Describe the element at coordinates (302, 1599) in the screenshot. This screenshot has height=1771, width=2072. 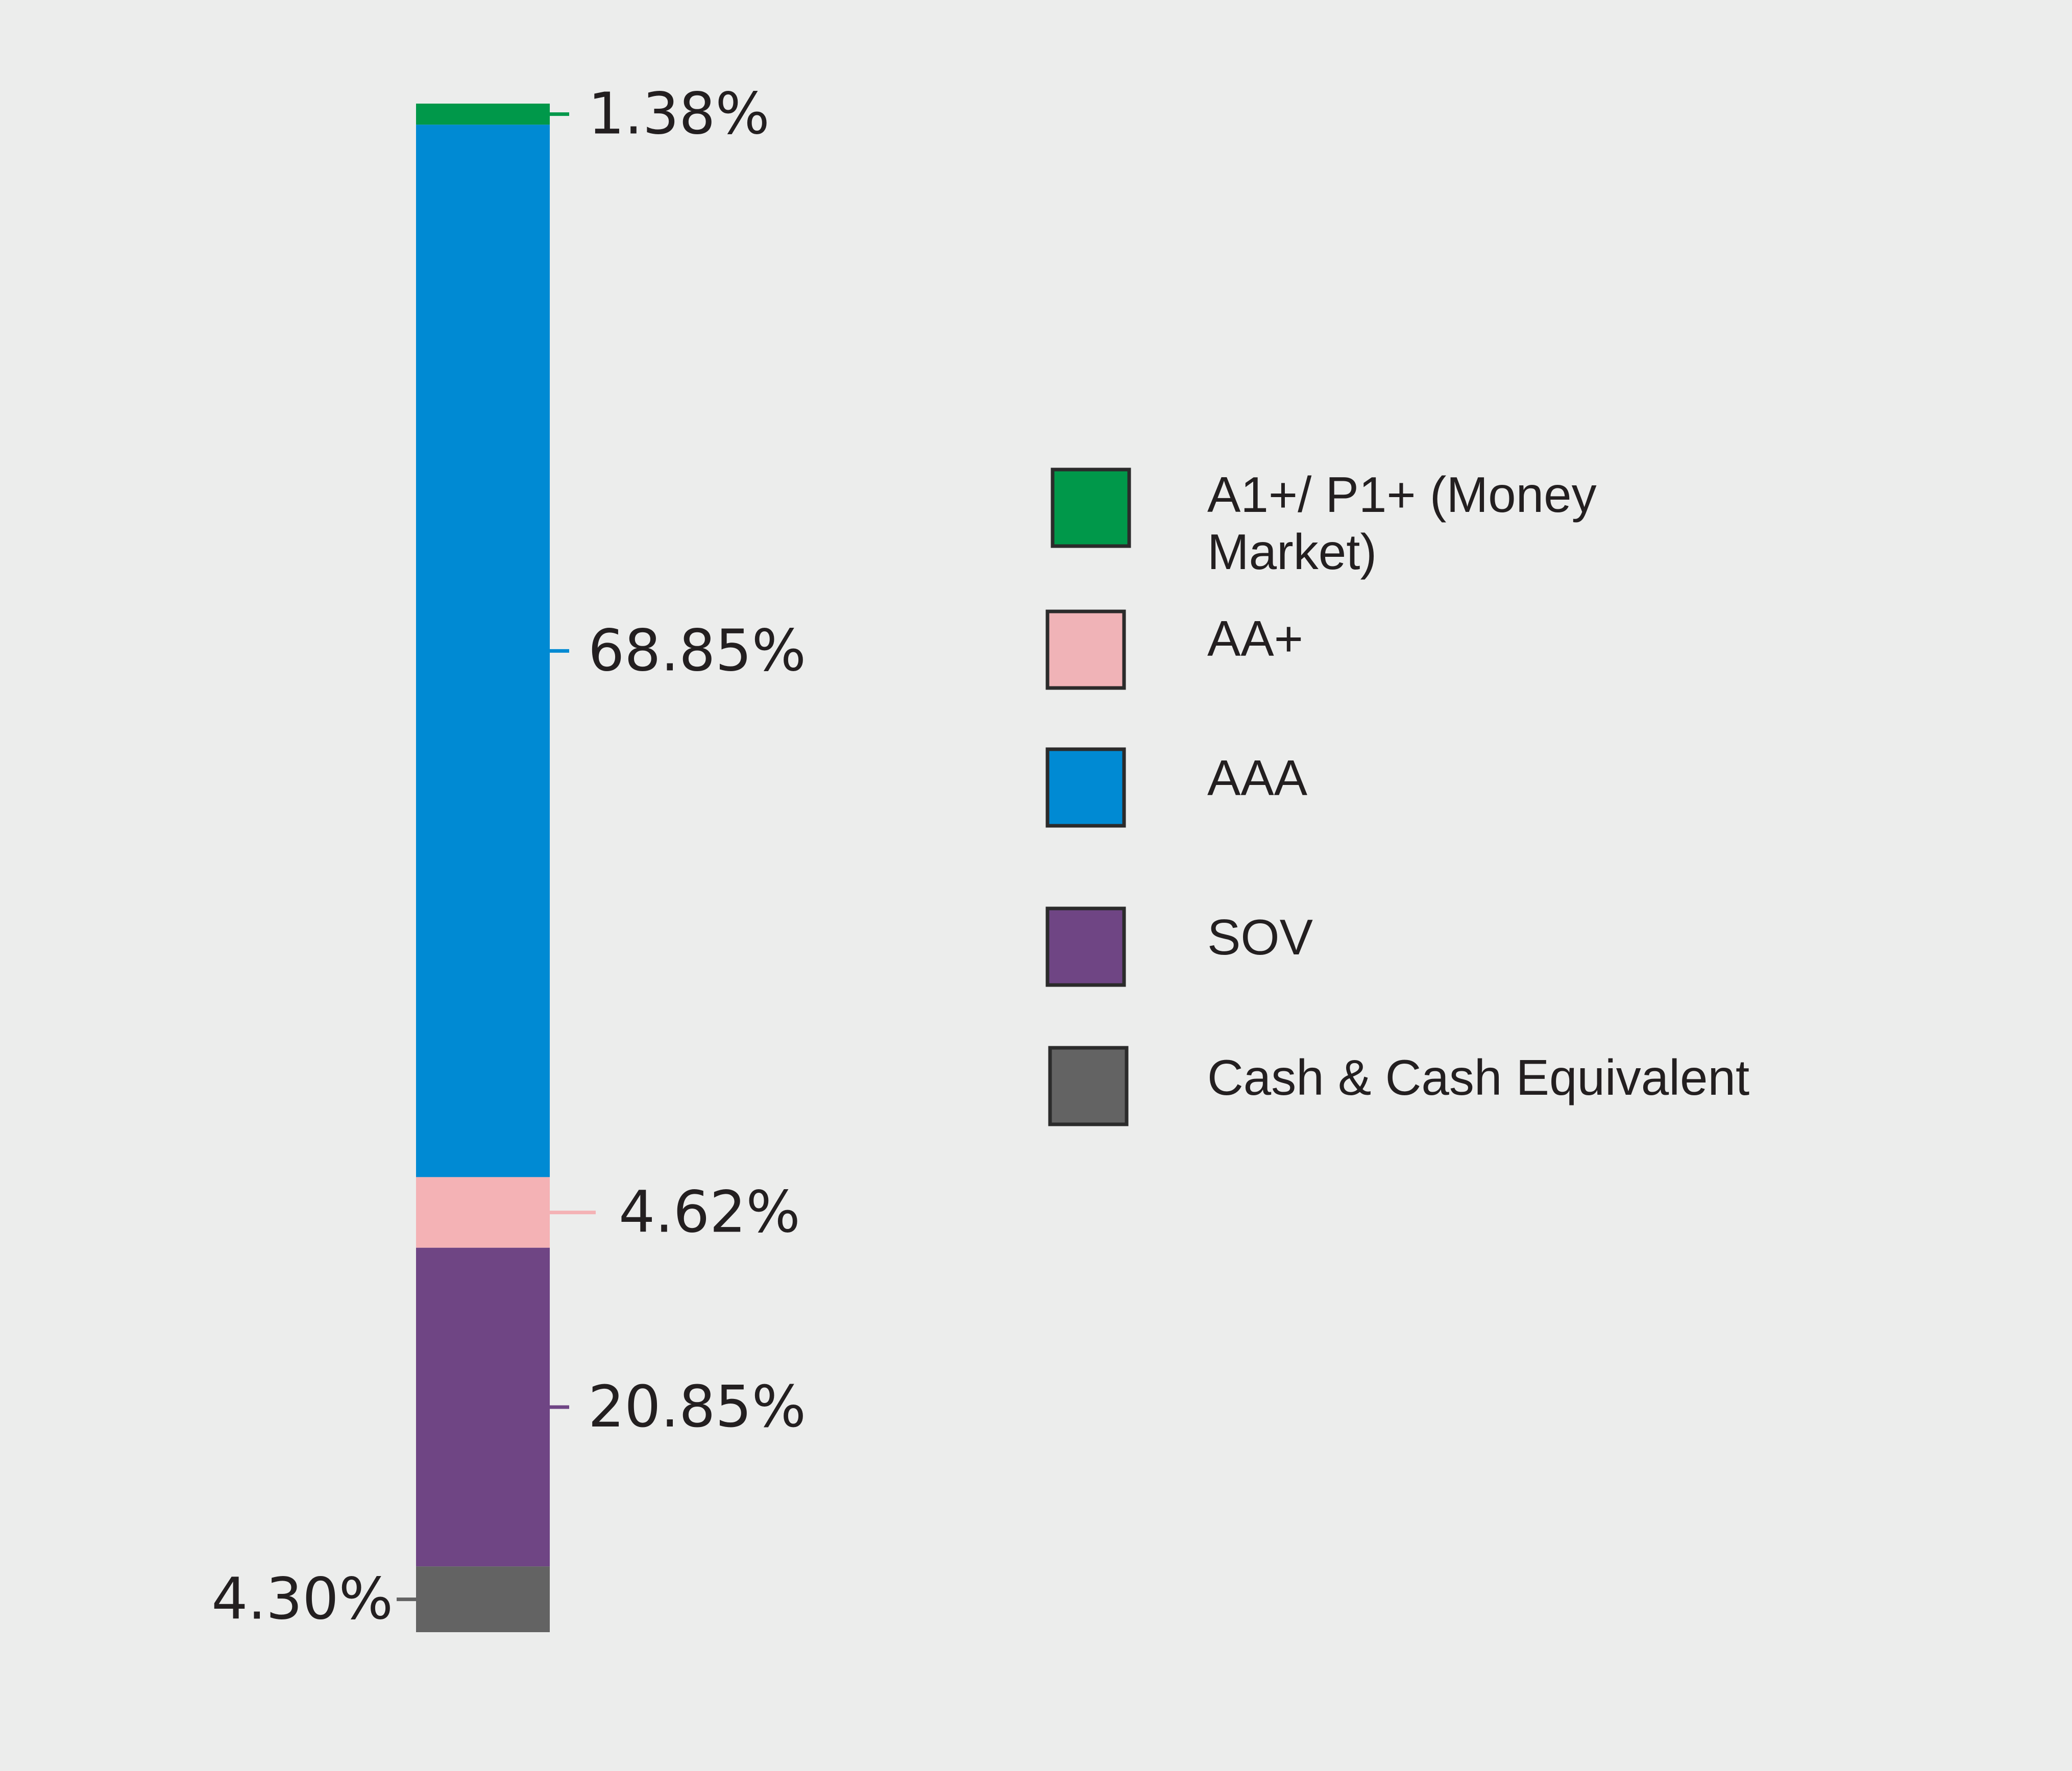
I see `data-label-cash-cash-equivalent: 4.30%` at that location.